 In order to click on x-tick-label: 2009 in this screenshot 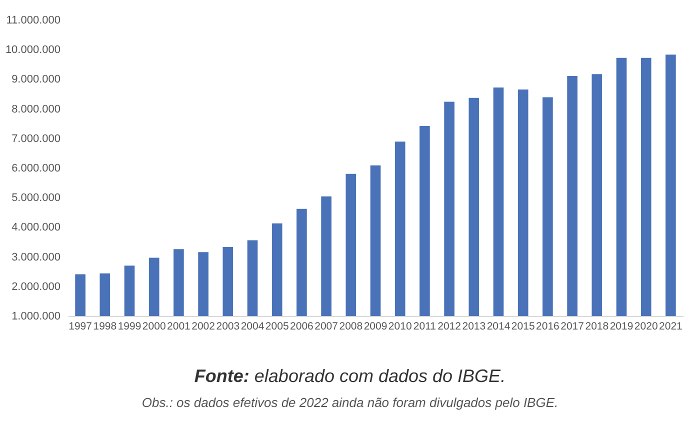, I will do `click(376, 326)`.